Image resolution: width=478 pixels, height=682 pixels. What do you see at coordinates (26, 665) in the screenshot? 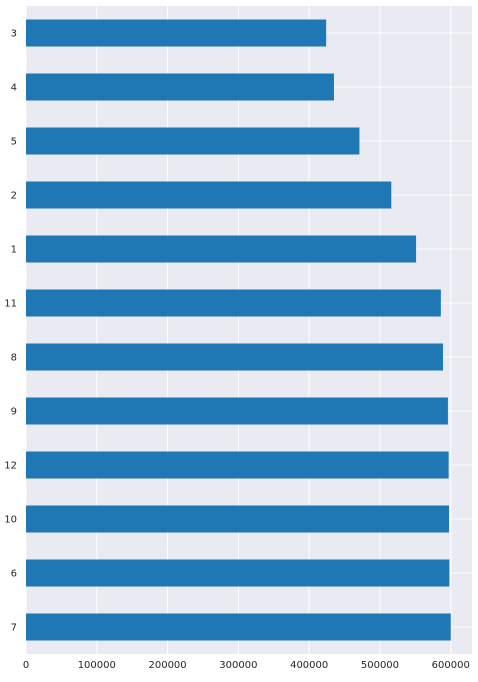
I see `x-tick-label: 0` at bounding box center [26, 665].